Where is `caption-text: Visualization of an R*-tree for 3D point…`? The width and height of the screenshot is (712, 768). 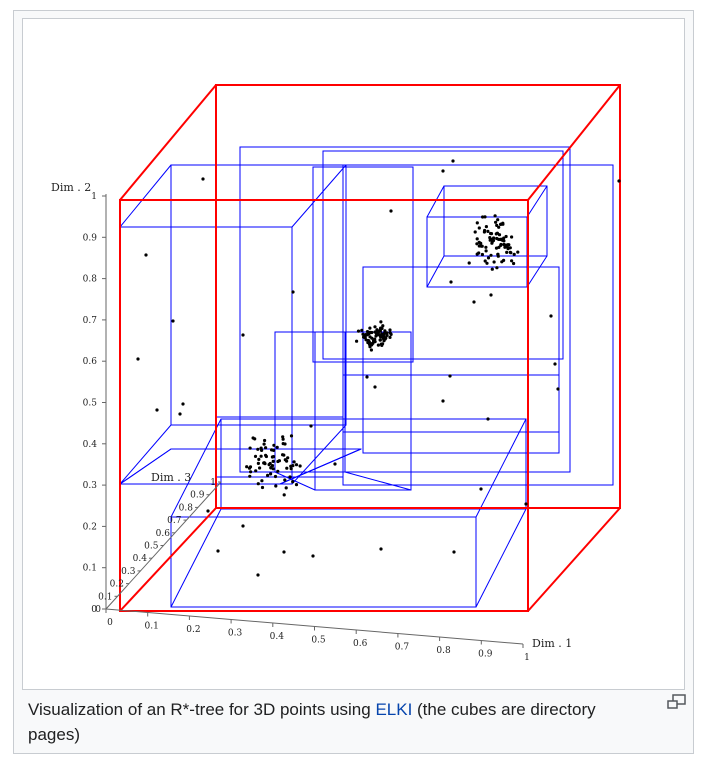 caption-text: Visualization of an R*-tree for 3D point… is located at coordinates (202, 709).